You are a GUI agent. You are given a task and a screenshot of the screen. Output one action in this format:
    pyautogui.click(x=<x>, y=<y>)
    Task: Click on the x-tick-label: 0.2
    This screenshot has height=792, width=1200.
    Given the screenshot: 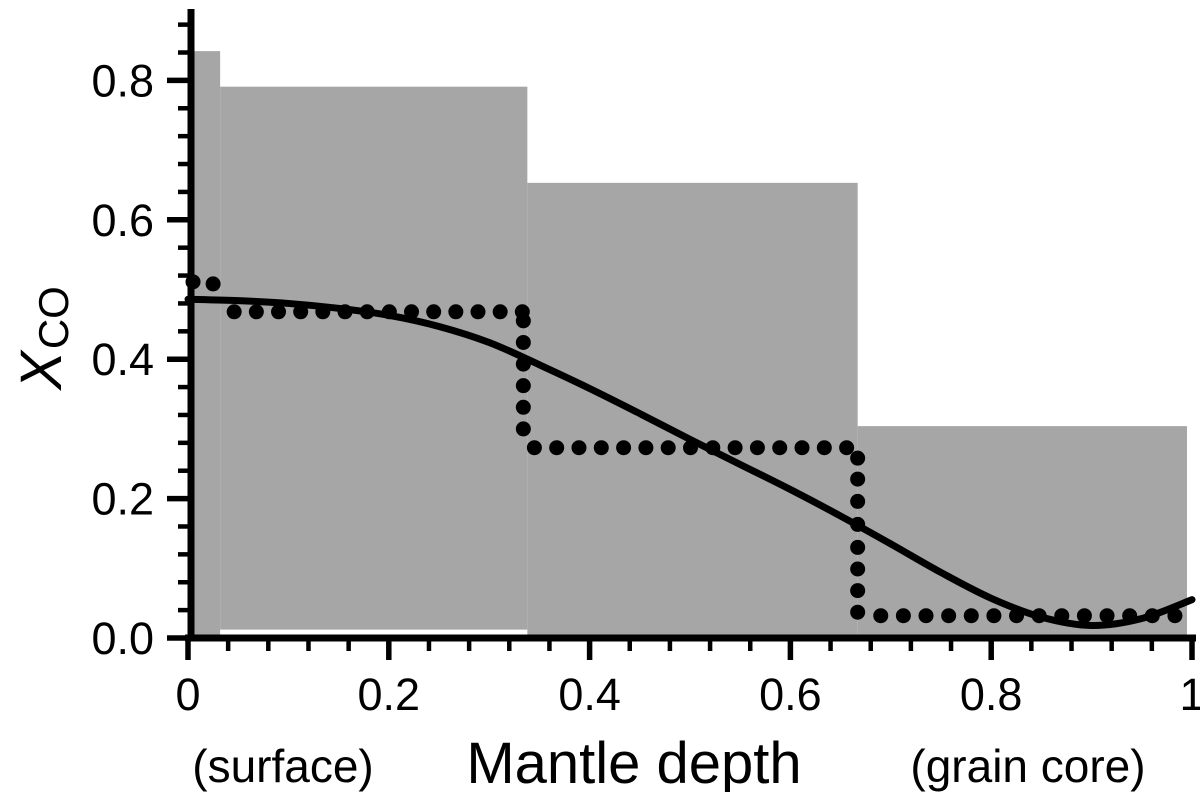 What is the action you would take?
    pyautogui.click(x=389, y=694)
    